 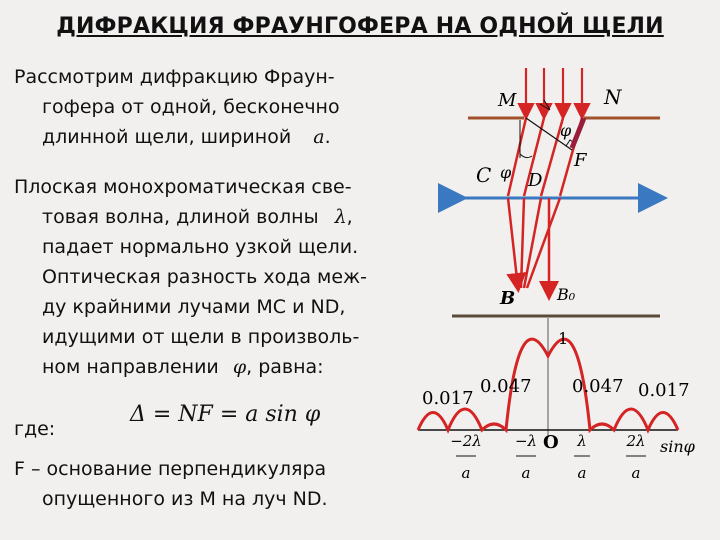 What do you see at coordinates (507, 100) in the screenshot?
I see `label-M: M` at bounding box center [507, 100].